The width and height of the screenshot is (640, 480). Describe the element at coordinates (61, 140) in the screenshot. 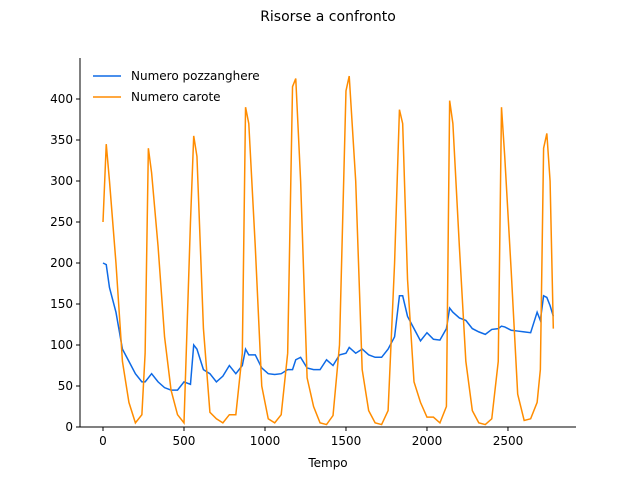

I see `y-tick-label: 350` at that location.